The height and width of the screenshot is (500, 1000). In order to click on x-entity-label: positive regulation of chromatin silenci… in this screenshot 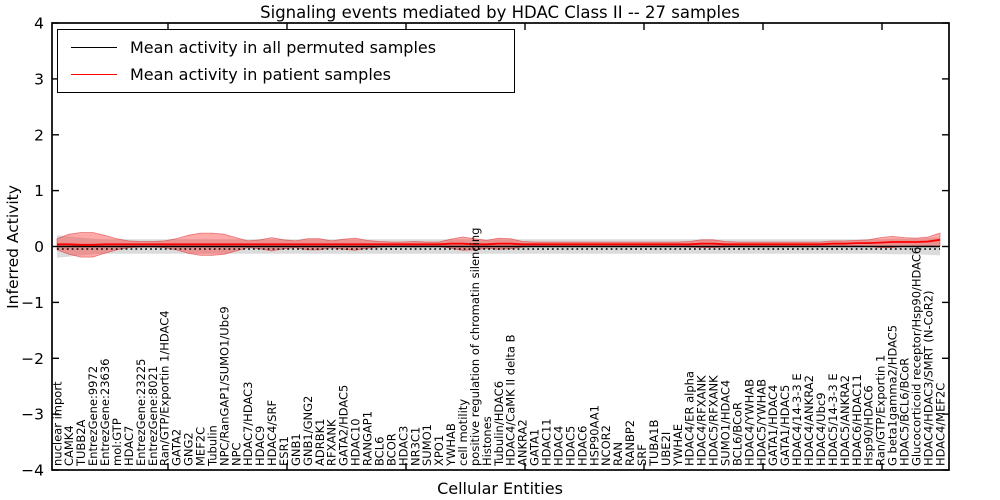, I will do `click(475, 347)`.